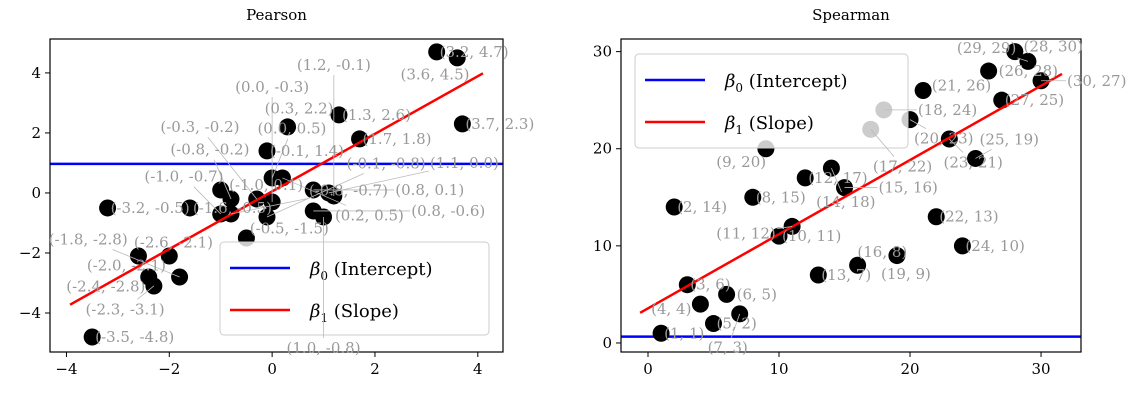 The width and height of the screenshot is (1131, 400). I want to click on x-tick-label: −4, so click(66, 369).